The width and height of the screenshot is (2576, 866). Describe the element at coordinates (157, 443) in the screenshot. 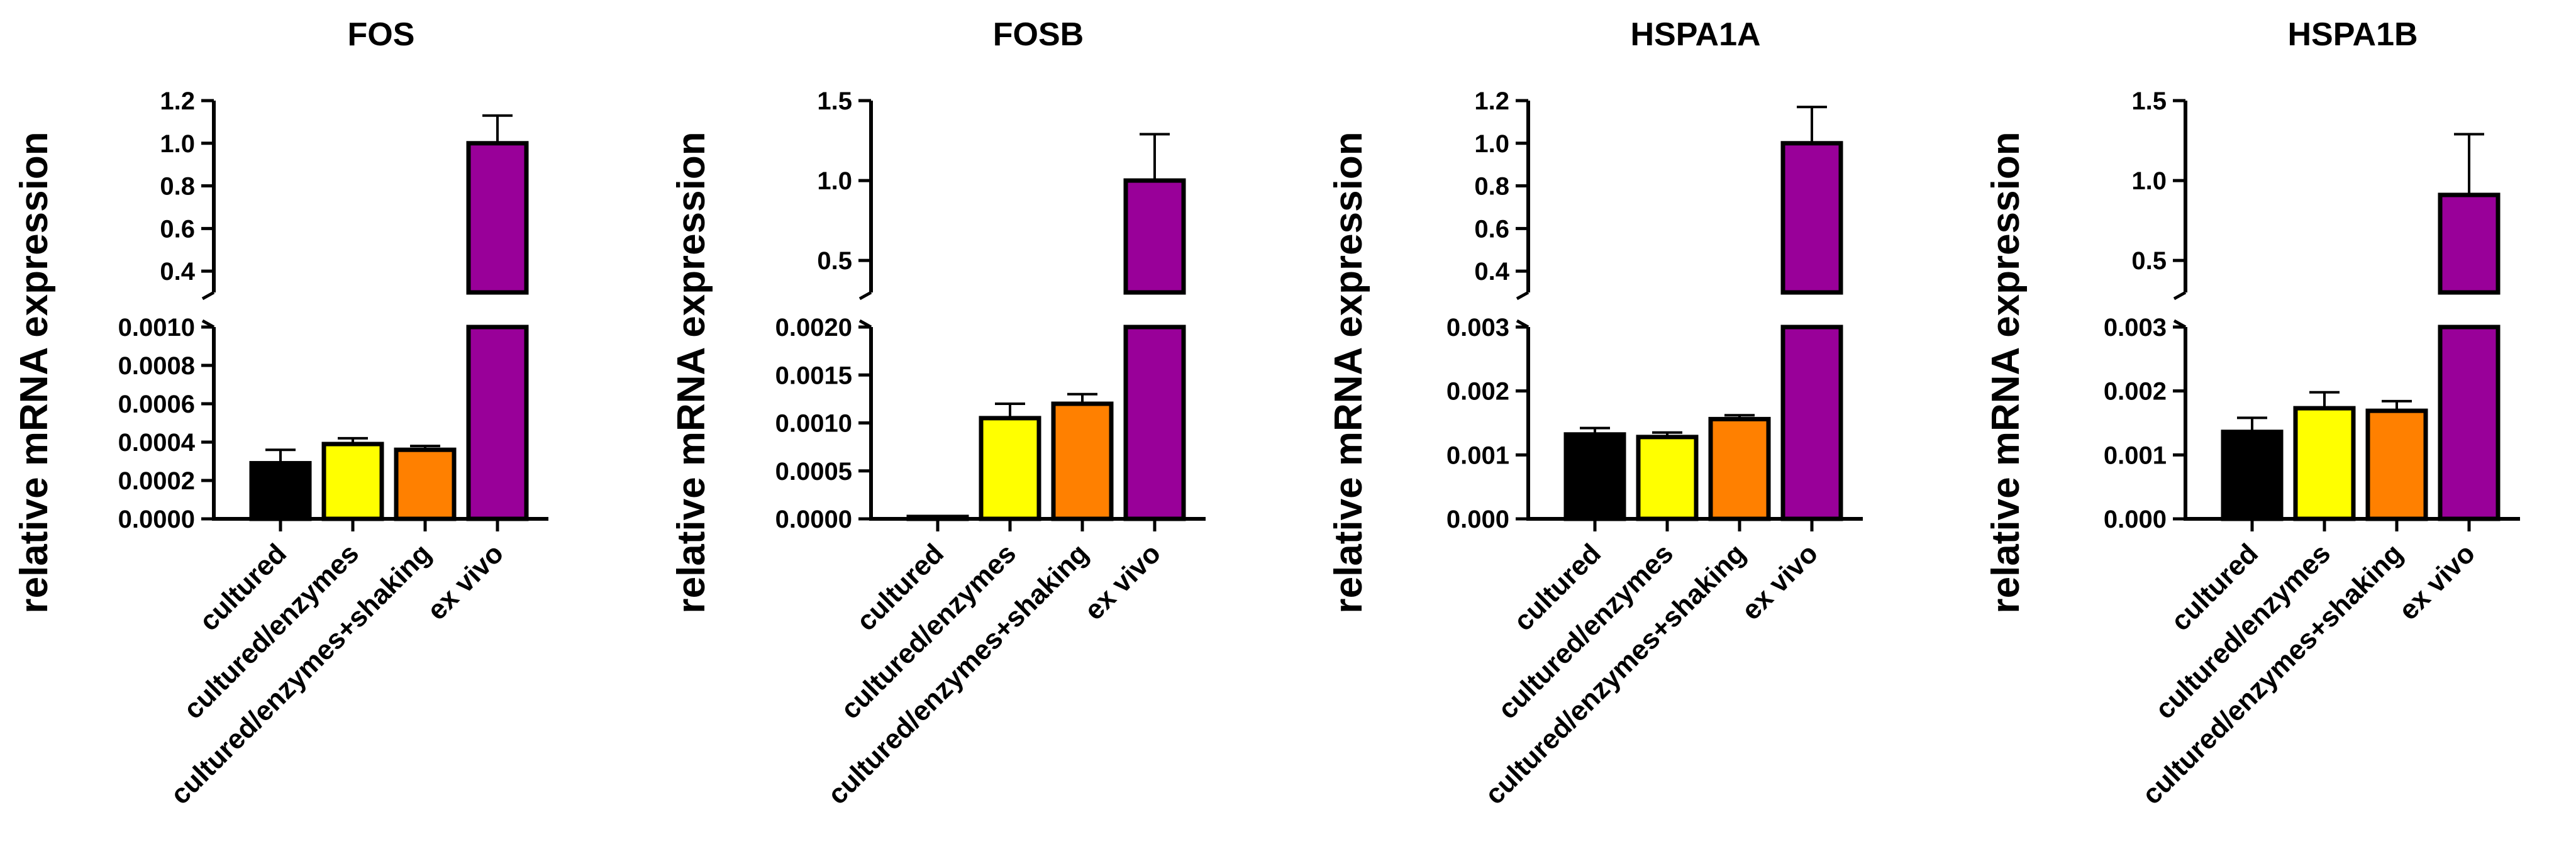

I see `y-tick-label: 0.0004` at that location.